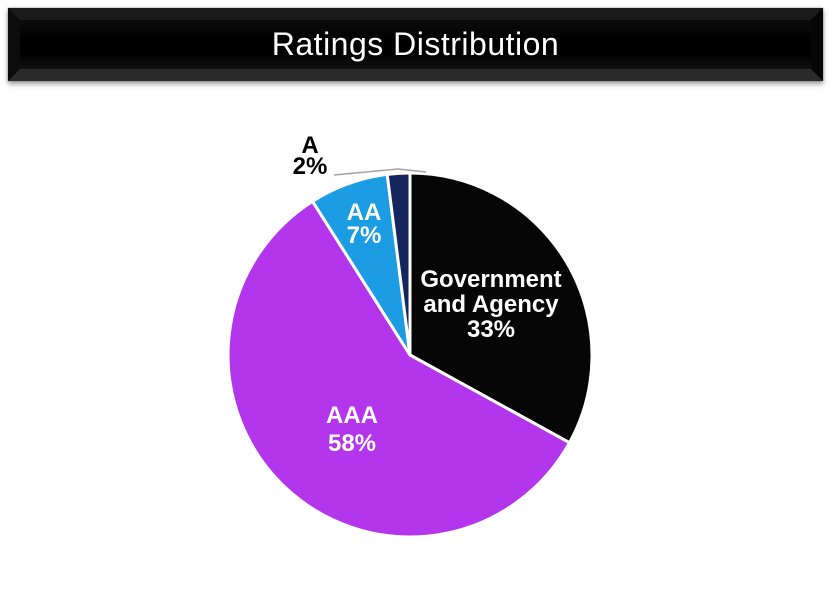  What do you see at coordinates (398, 264) in the screenshot?
I see `pie-slice-a` at bounding box center [398, 264].